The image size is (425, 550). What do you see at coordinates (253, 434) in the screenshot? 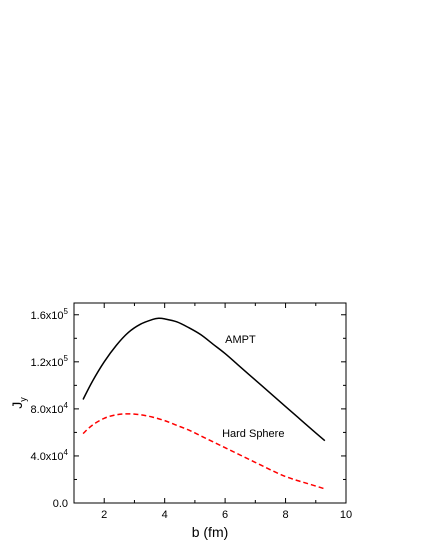
I see `annotation-label: Hard Sphere` at bounding box center [253, 434].